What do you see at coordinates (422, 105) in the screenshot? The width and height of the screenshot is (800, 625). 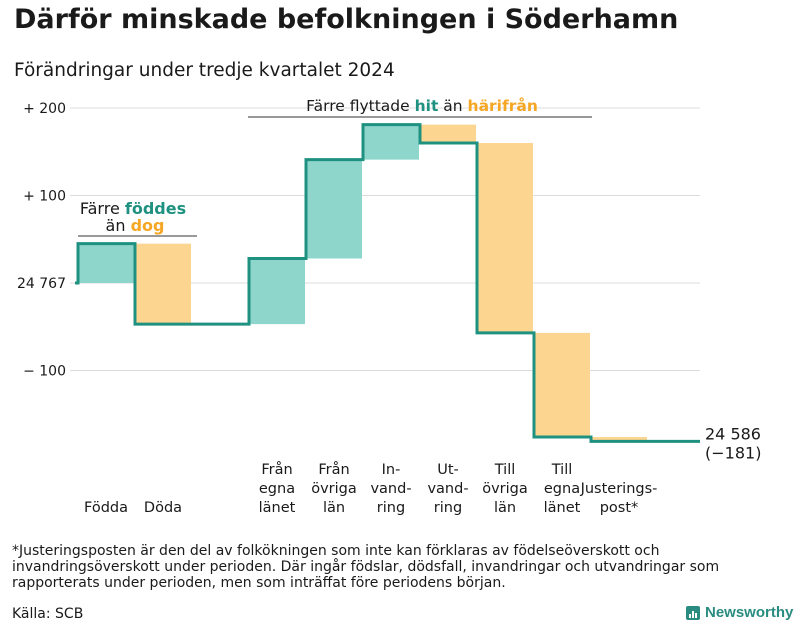 I see `moves-annotation: Färre flyttade hit än härifrån` at bounding box center [422, 105].